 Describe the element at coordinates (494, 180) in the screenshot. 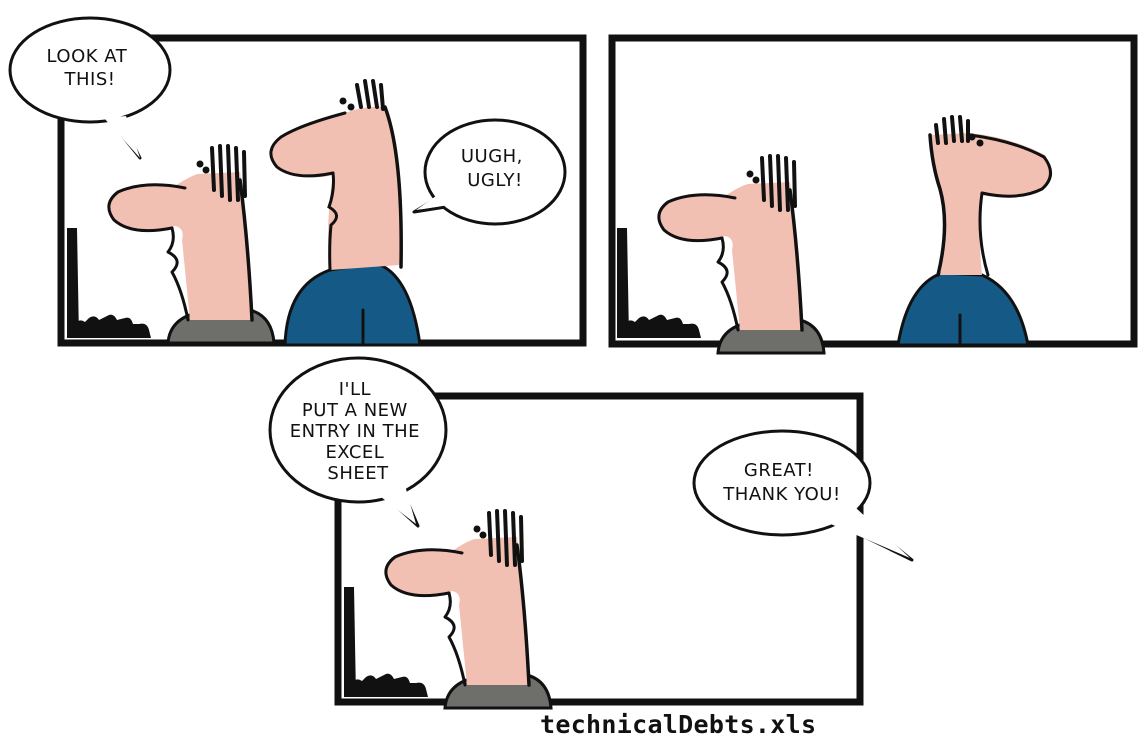

I see `bubble-line: UGLY!` at that location.